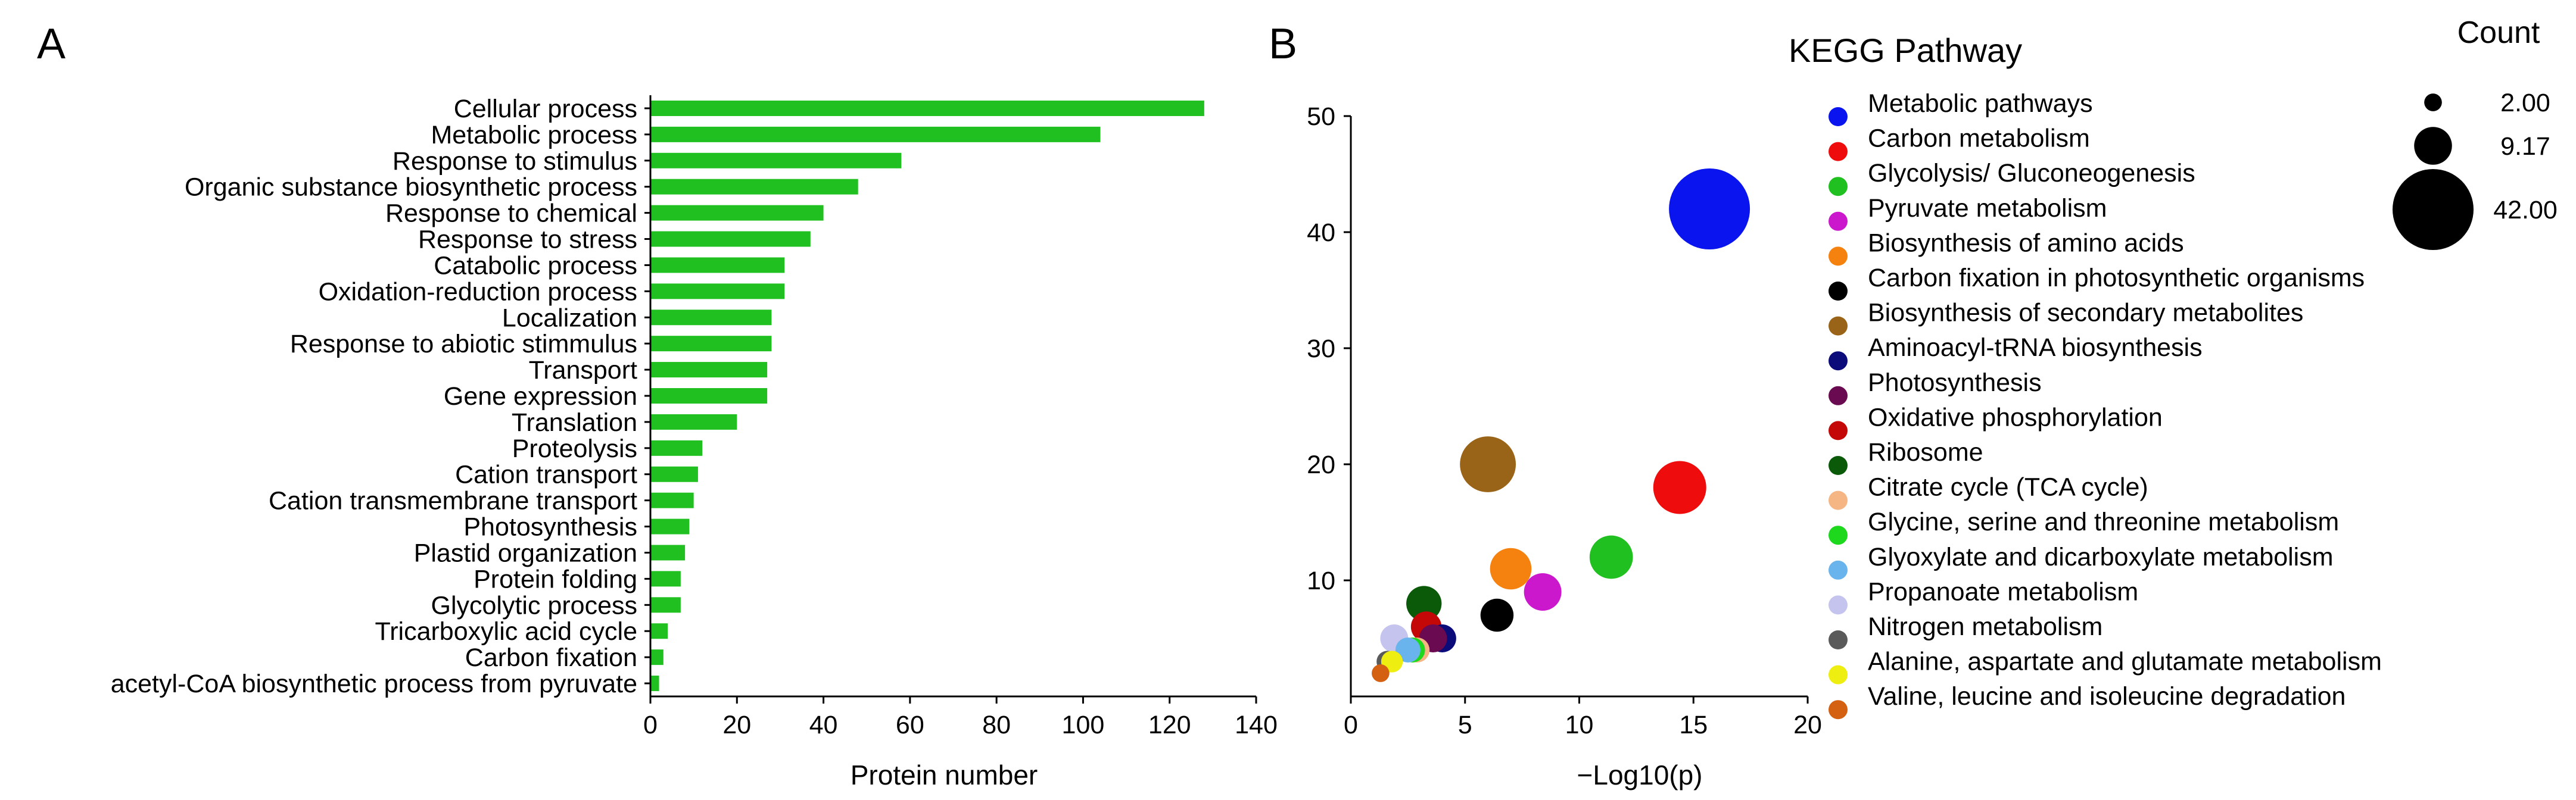 The height and width of the screenshot is (800, 2576). I want to click on category-label: Plastid organization, so click(525, 553).